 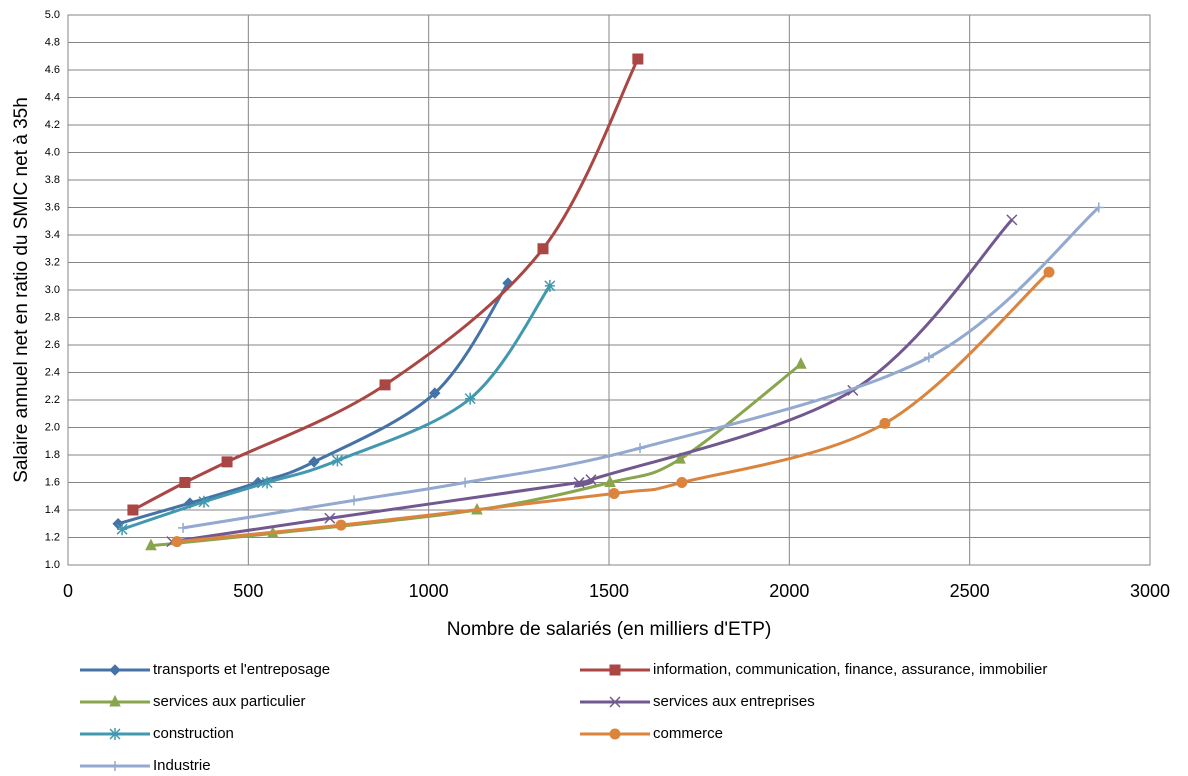 What do you see at coordinates (970, 591) in the screenshot?
I see `x-tick-label: 2500` at bounding box center [970, 591].